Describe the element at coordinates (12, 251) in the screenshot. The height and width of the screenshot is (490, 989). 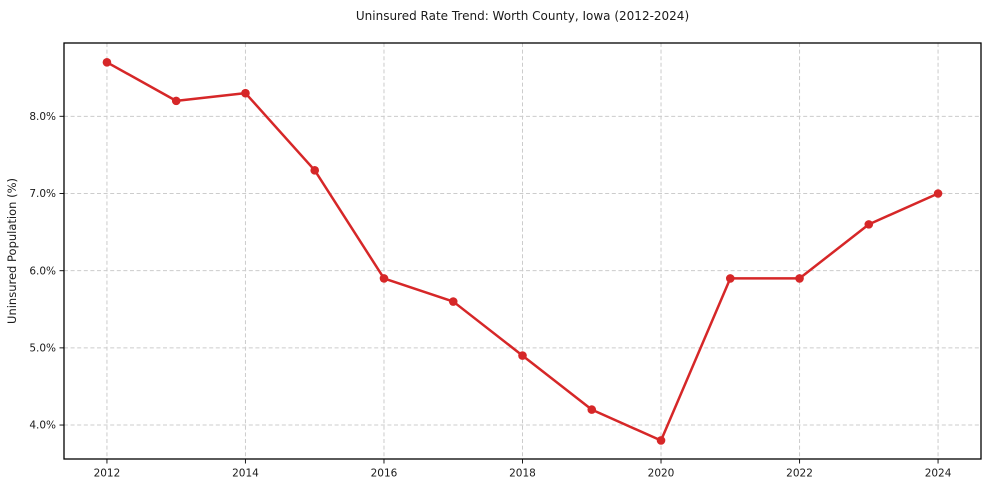
I see `y-axis-label: Uninsured Population (%)` at that location.